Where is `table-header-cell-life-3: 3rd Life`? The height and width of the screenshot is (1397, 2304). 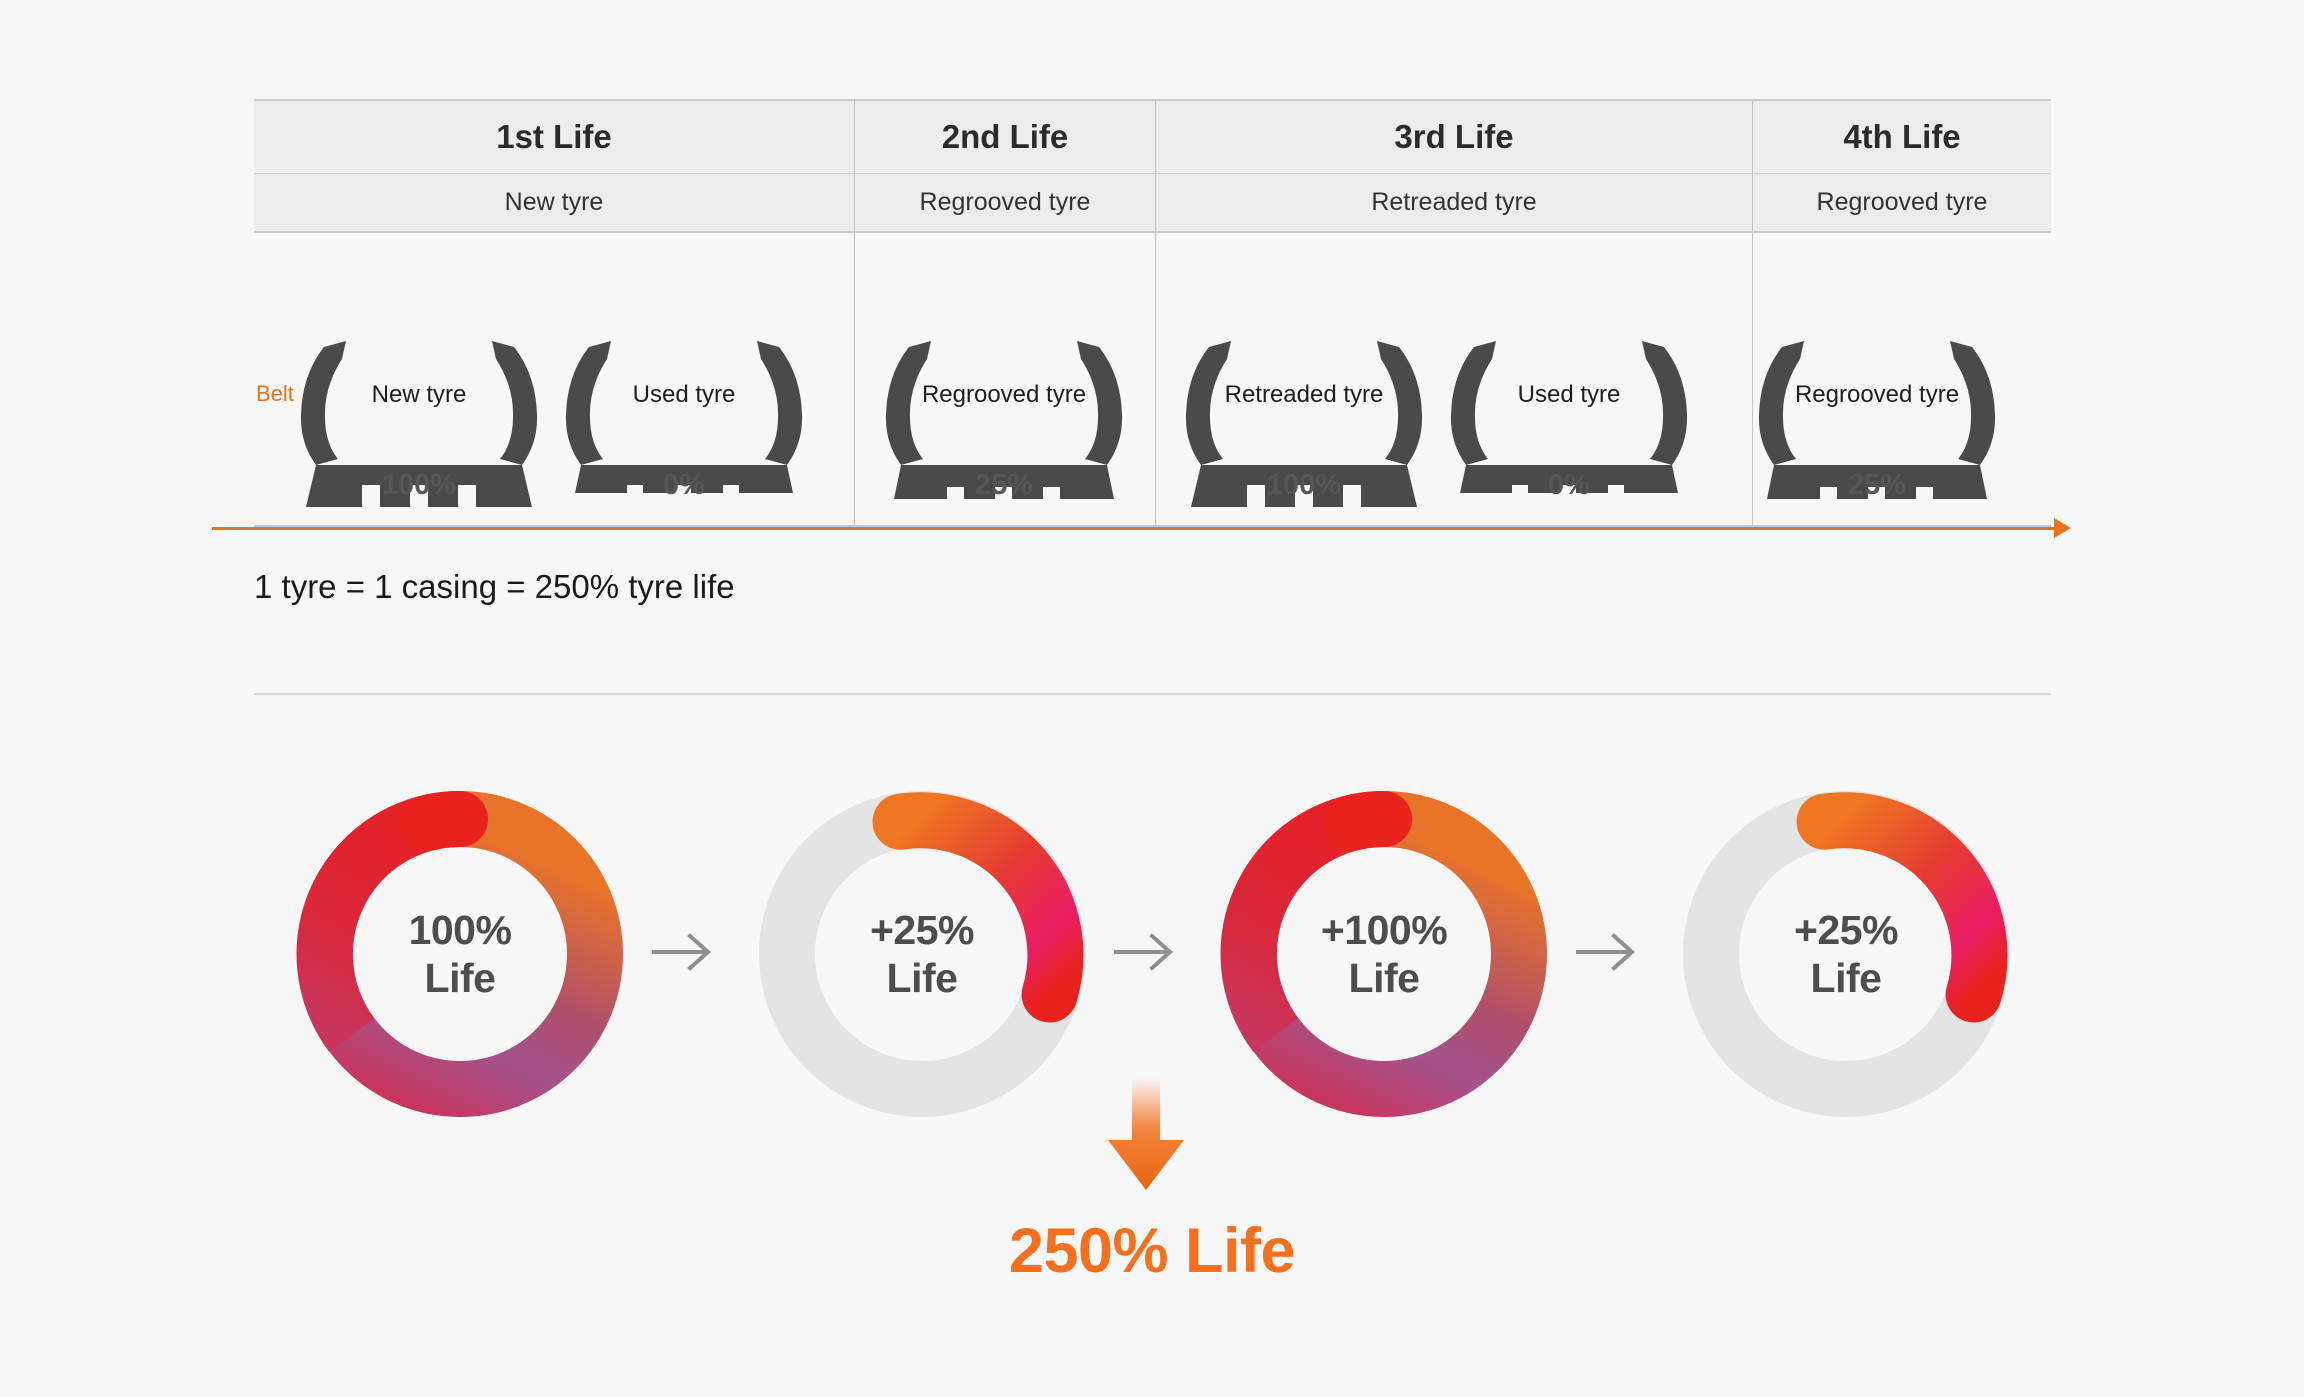 table-header-cell-life-3: 3rd Life is located at coordinates (1453, 137).